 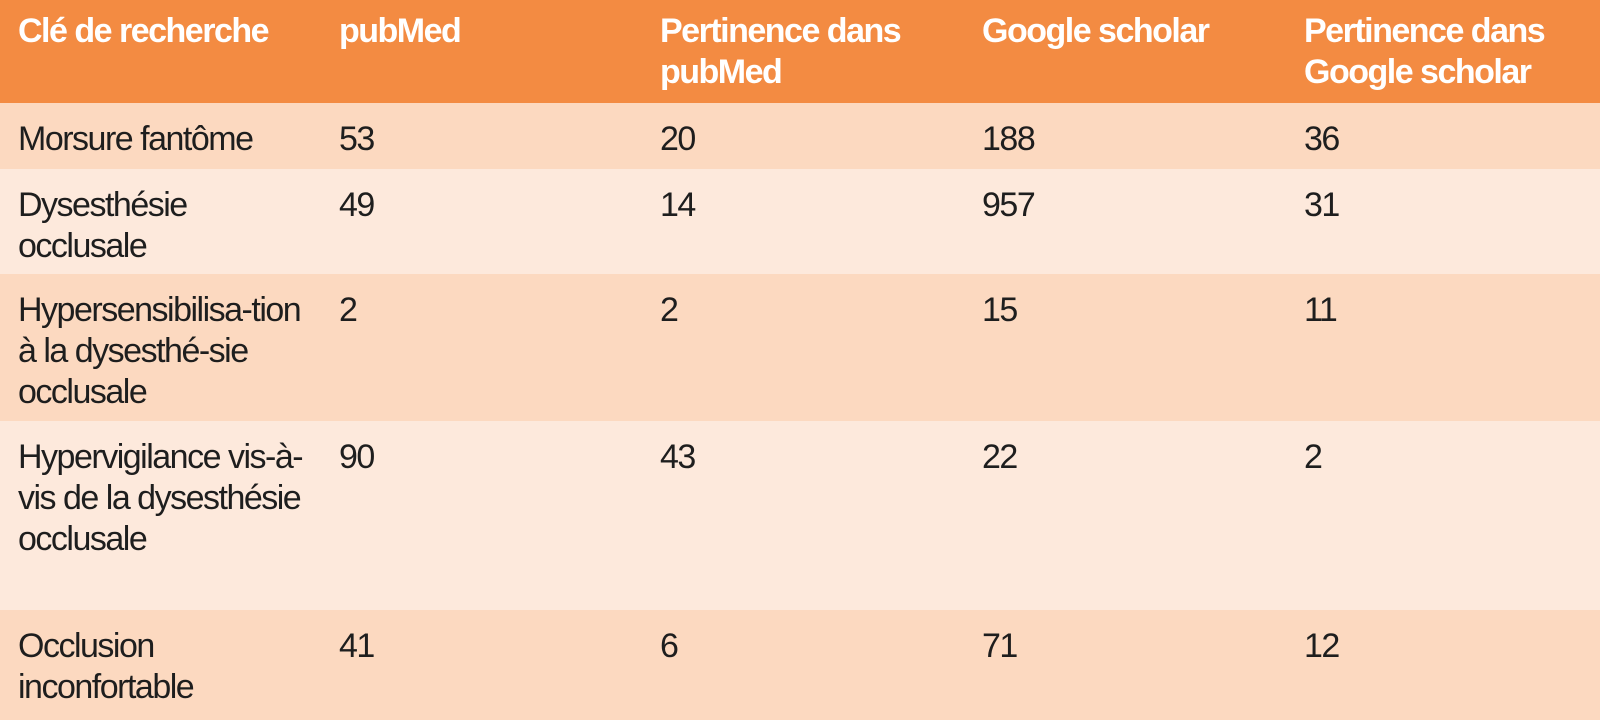 What do you see at coordinates (1443, 347) in the screenshot?
I see `cell-google-scholar-relevance: 11` at bounding box center [1443, 347].